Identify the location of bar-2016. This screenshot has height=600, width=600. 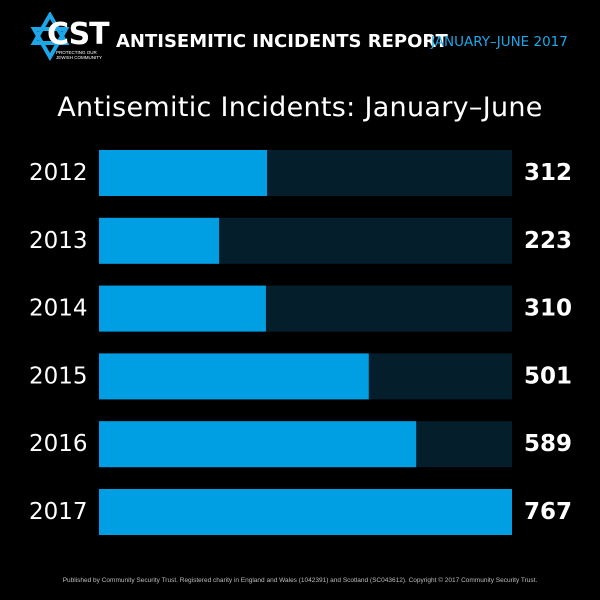
(258, 444).